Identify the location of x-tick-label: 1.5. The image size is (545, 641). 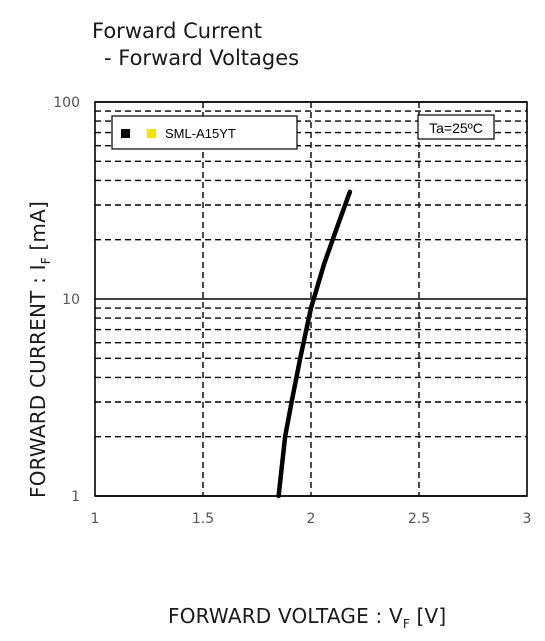
(203, 519).